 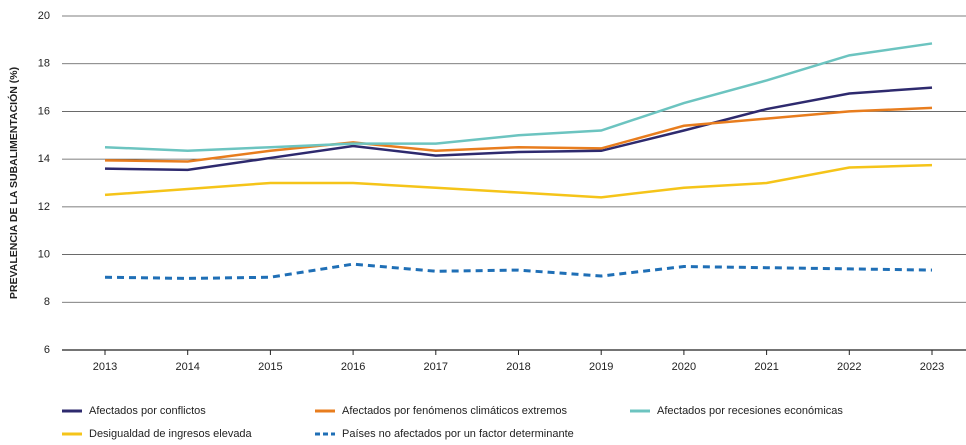 What do you see at coordinates (353, 367) in the screenshot?
I see `x-tick-label: 2016` at bounding box center [353, 367].